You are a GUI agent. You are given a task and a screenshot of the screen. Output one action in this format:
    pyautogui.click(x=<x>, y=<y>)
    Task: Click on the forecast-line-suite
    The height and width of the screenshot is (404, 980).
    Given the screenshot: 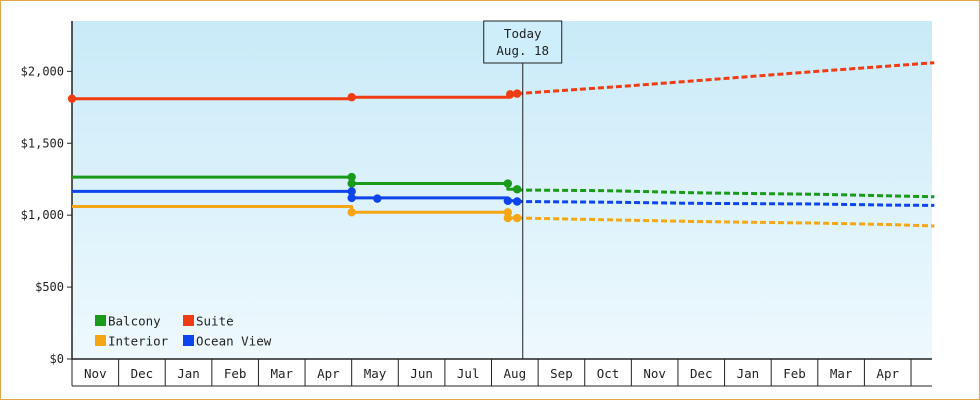 What is the action you would take?
    pyautogui.click(x=725, y=78)
    